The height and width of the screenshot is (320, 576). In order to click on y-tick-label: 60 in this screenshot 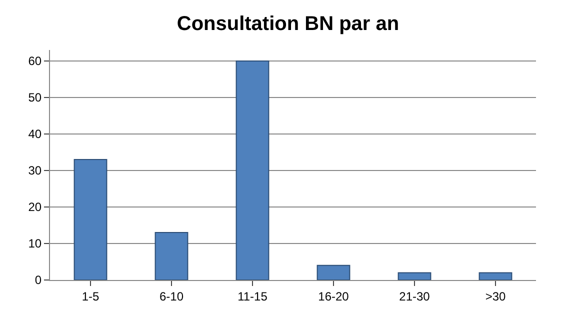, I will do `click(35, 61)`.